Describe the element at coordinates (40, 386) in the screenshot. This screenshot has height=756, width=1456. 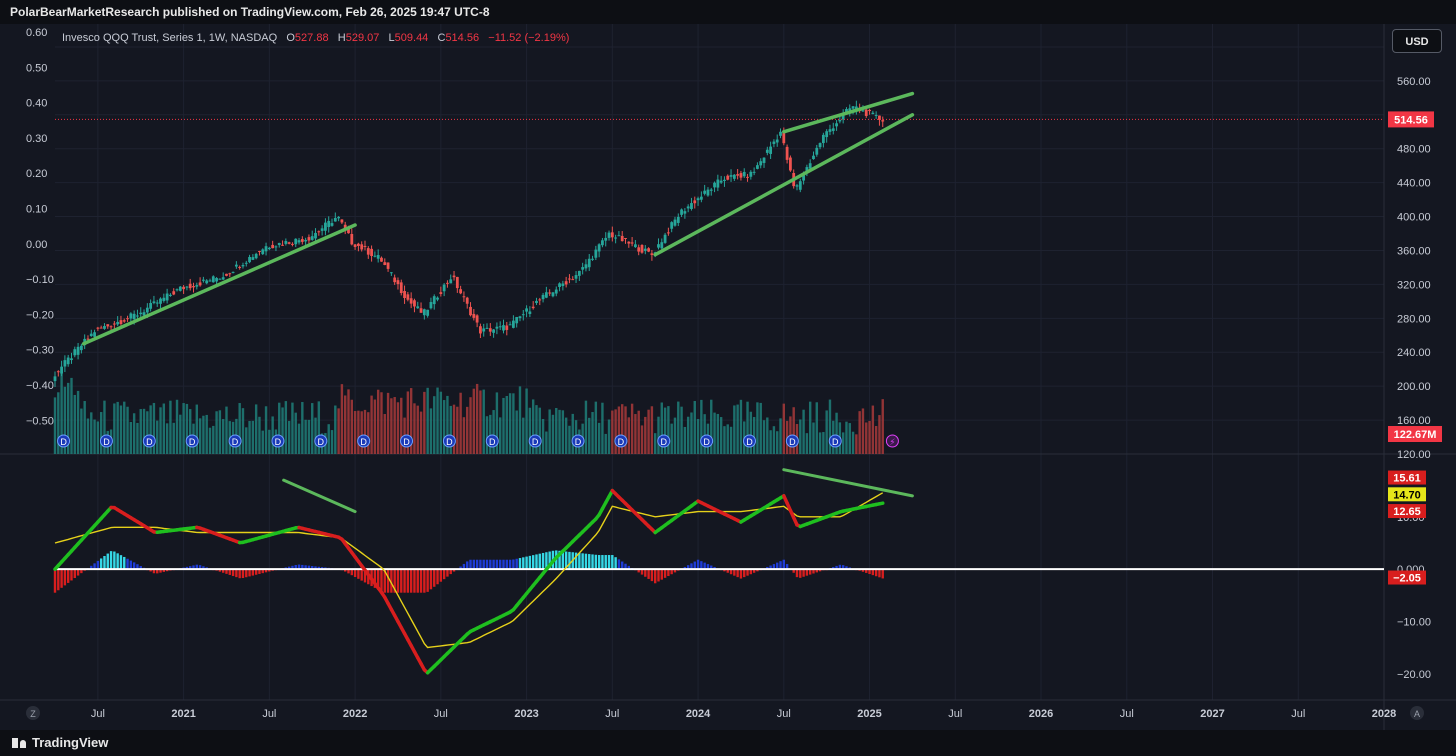
I see `left-axis-tick: −0.40` at that location.